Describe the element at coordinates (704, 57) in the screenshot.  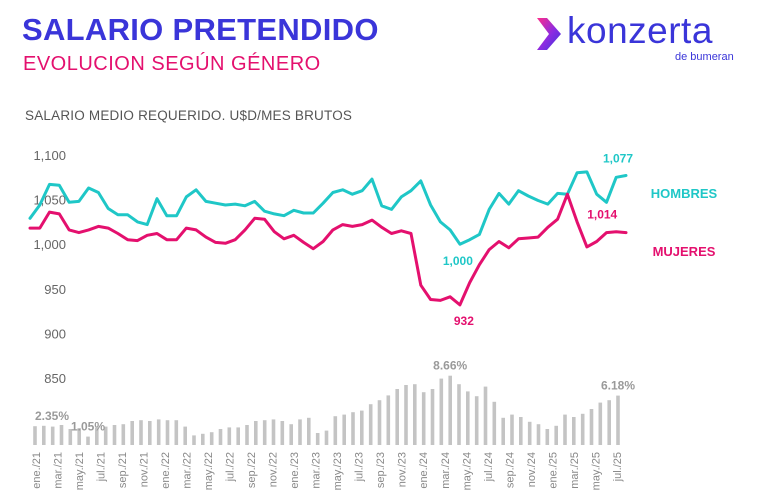
I see `logo-tagline: de bumeran` at that location.